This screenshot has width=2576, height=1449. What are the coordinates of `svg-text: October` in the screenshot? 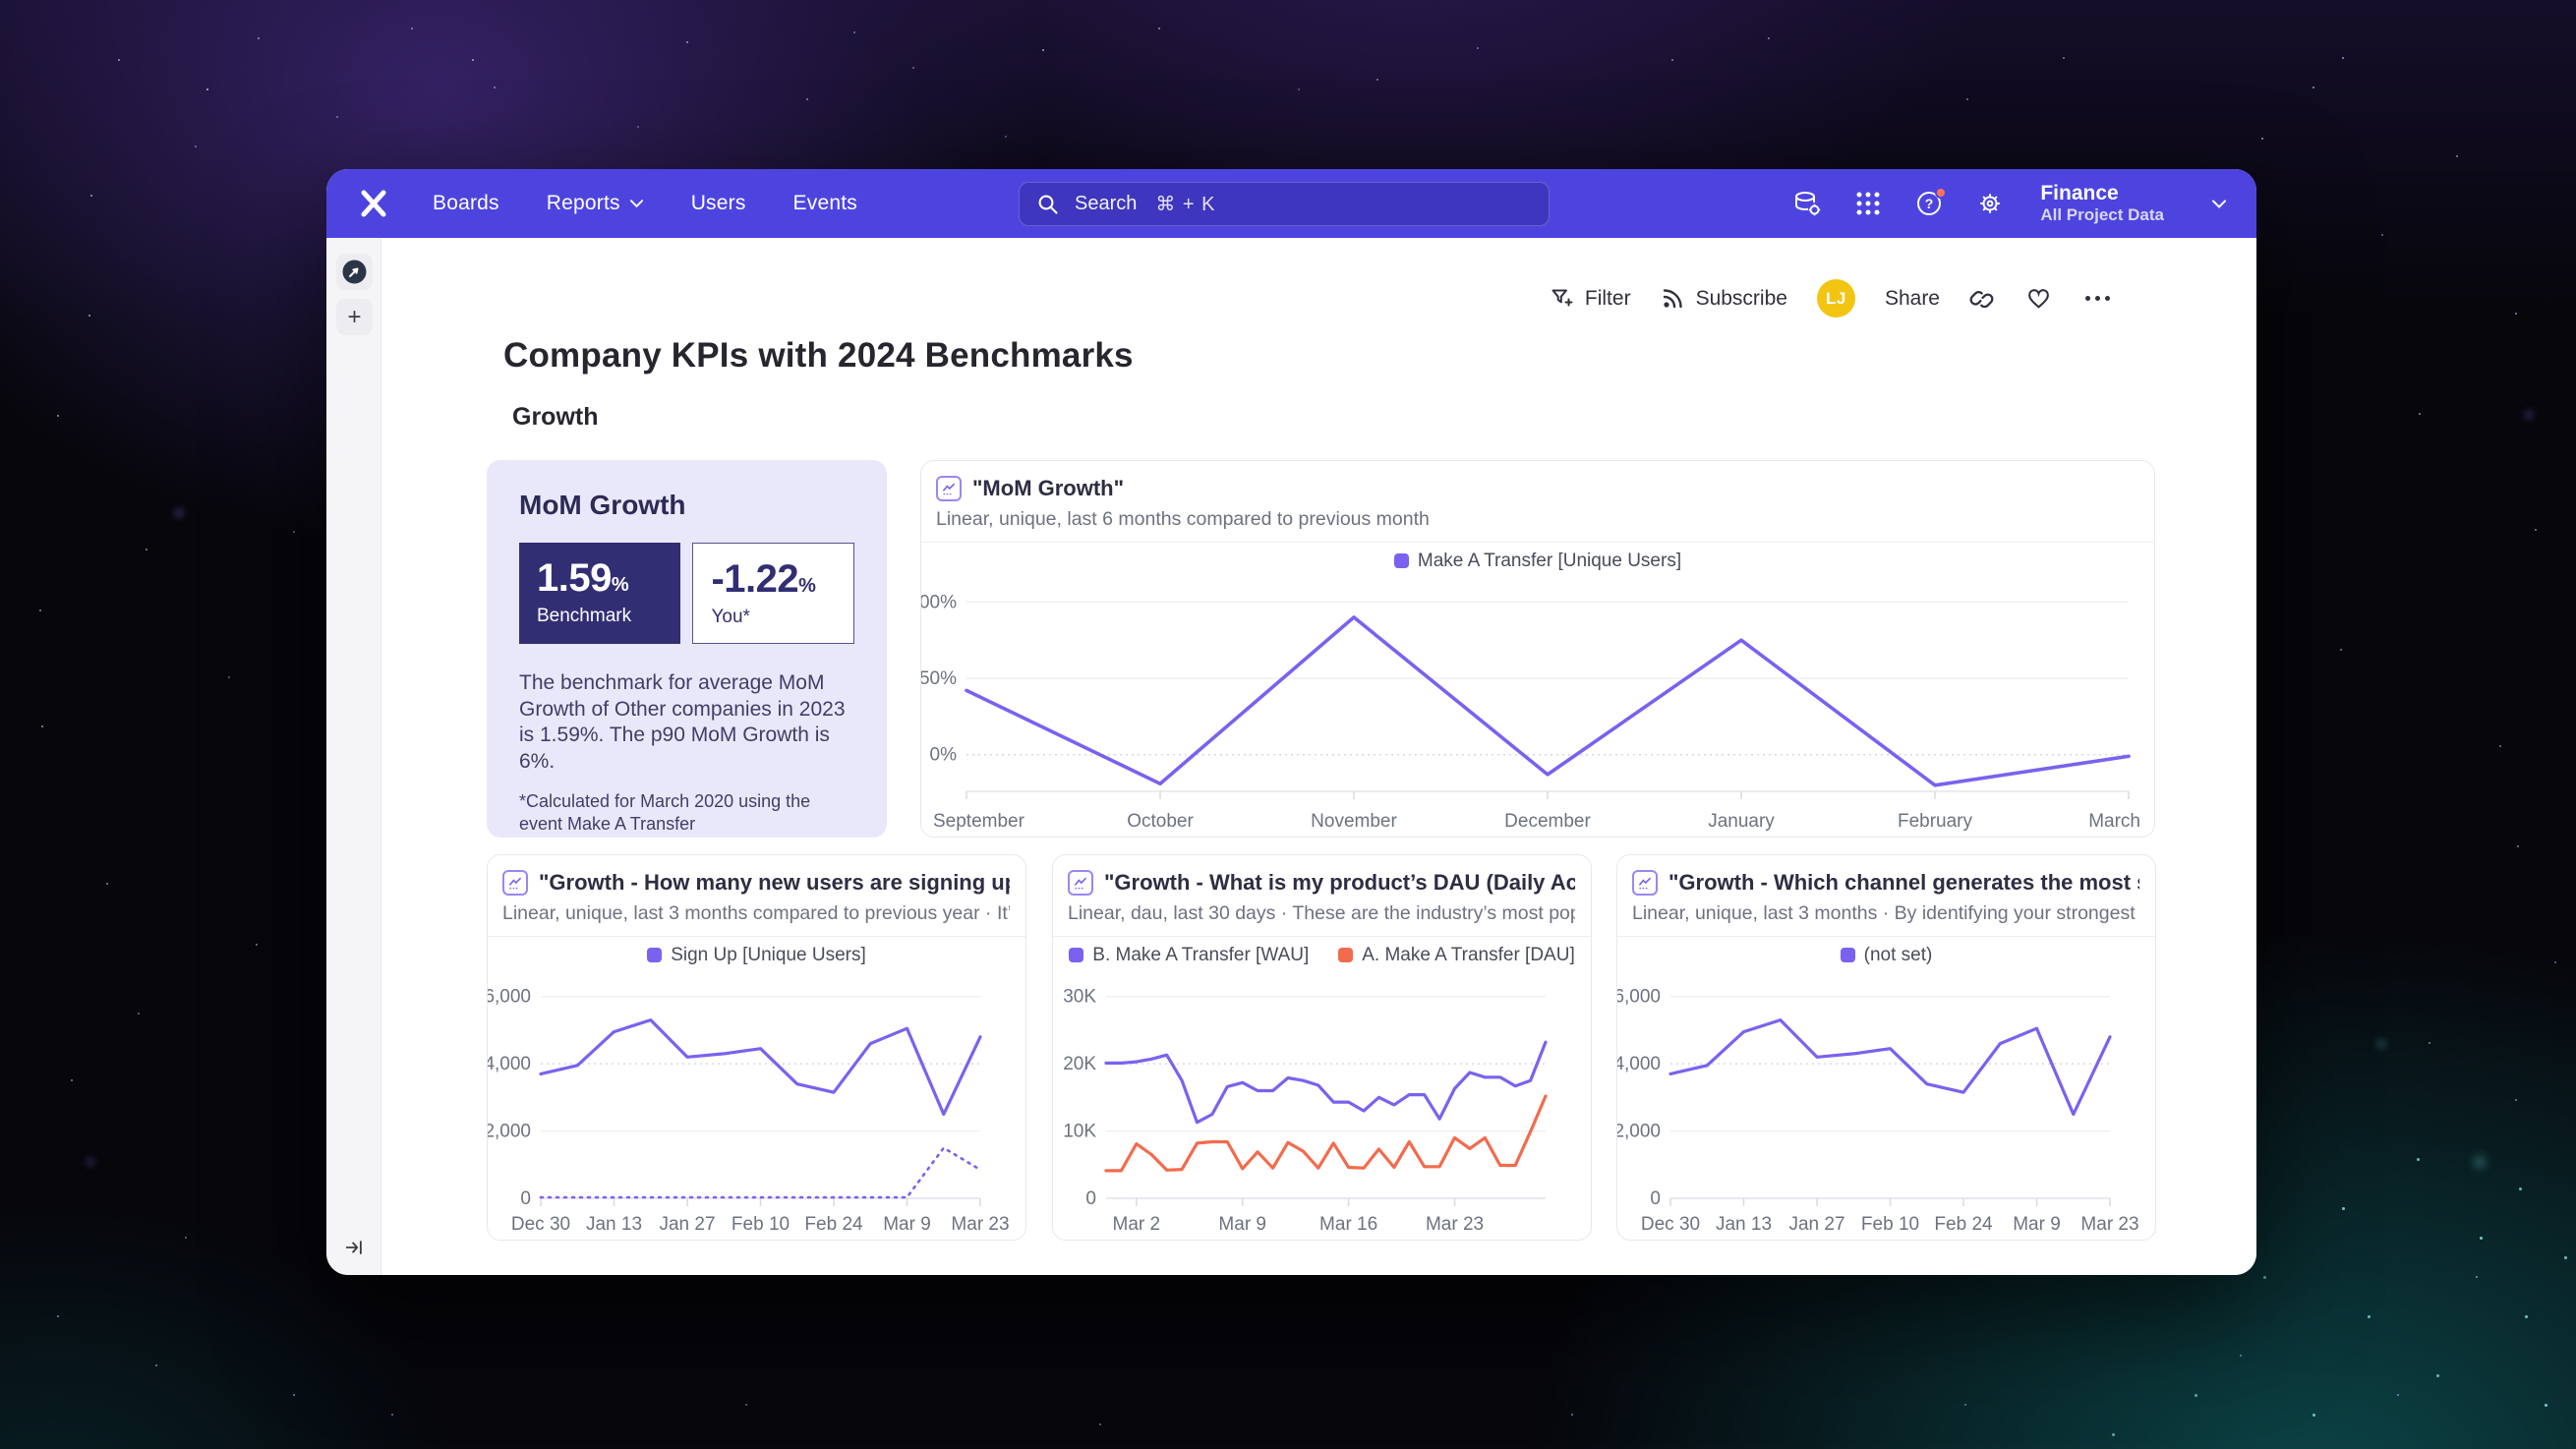 It's located at (1160, 821).